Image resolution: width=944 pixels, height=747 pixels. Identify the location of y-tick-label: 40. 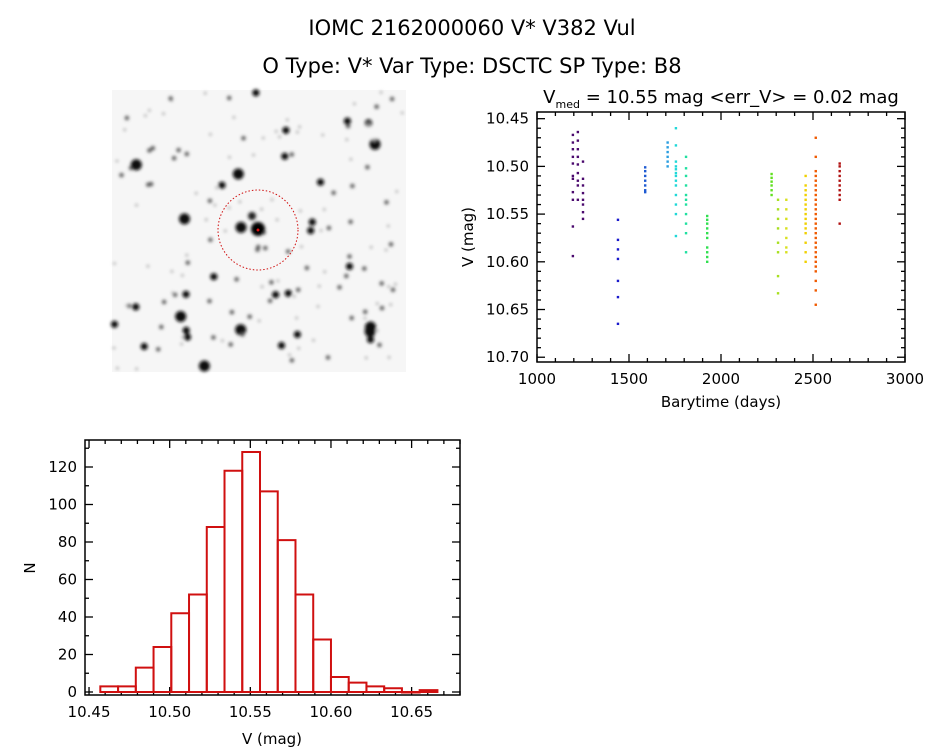
(67, 617).